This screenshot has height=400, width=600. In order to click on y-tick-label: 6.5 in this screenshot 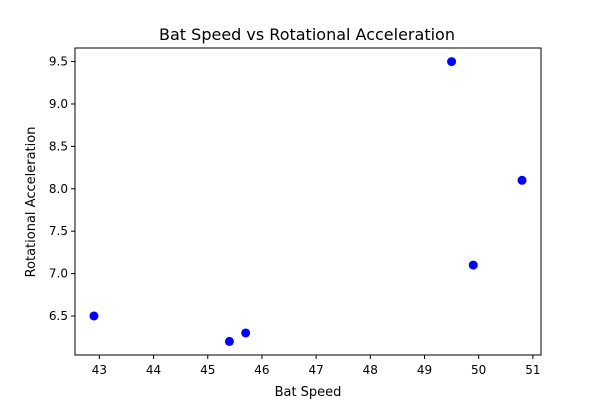, I will do `click(58, 316)`.